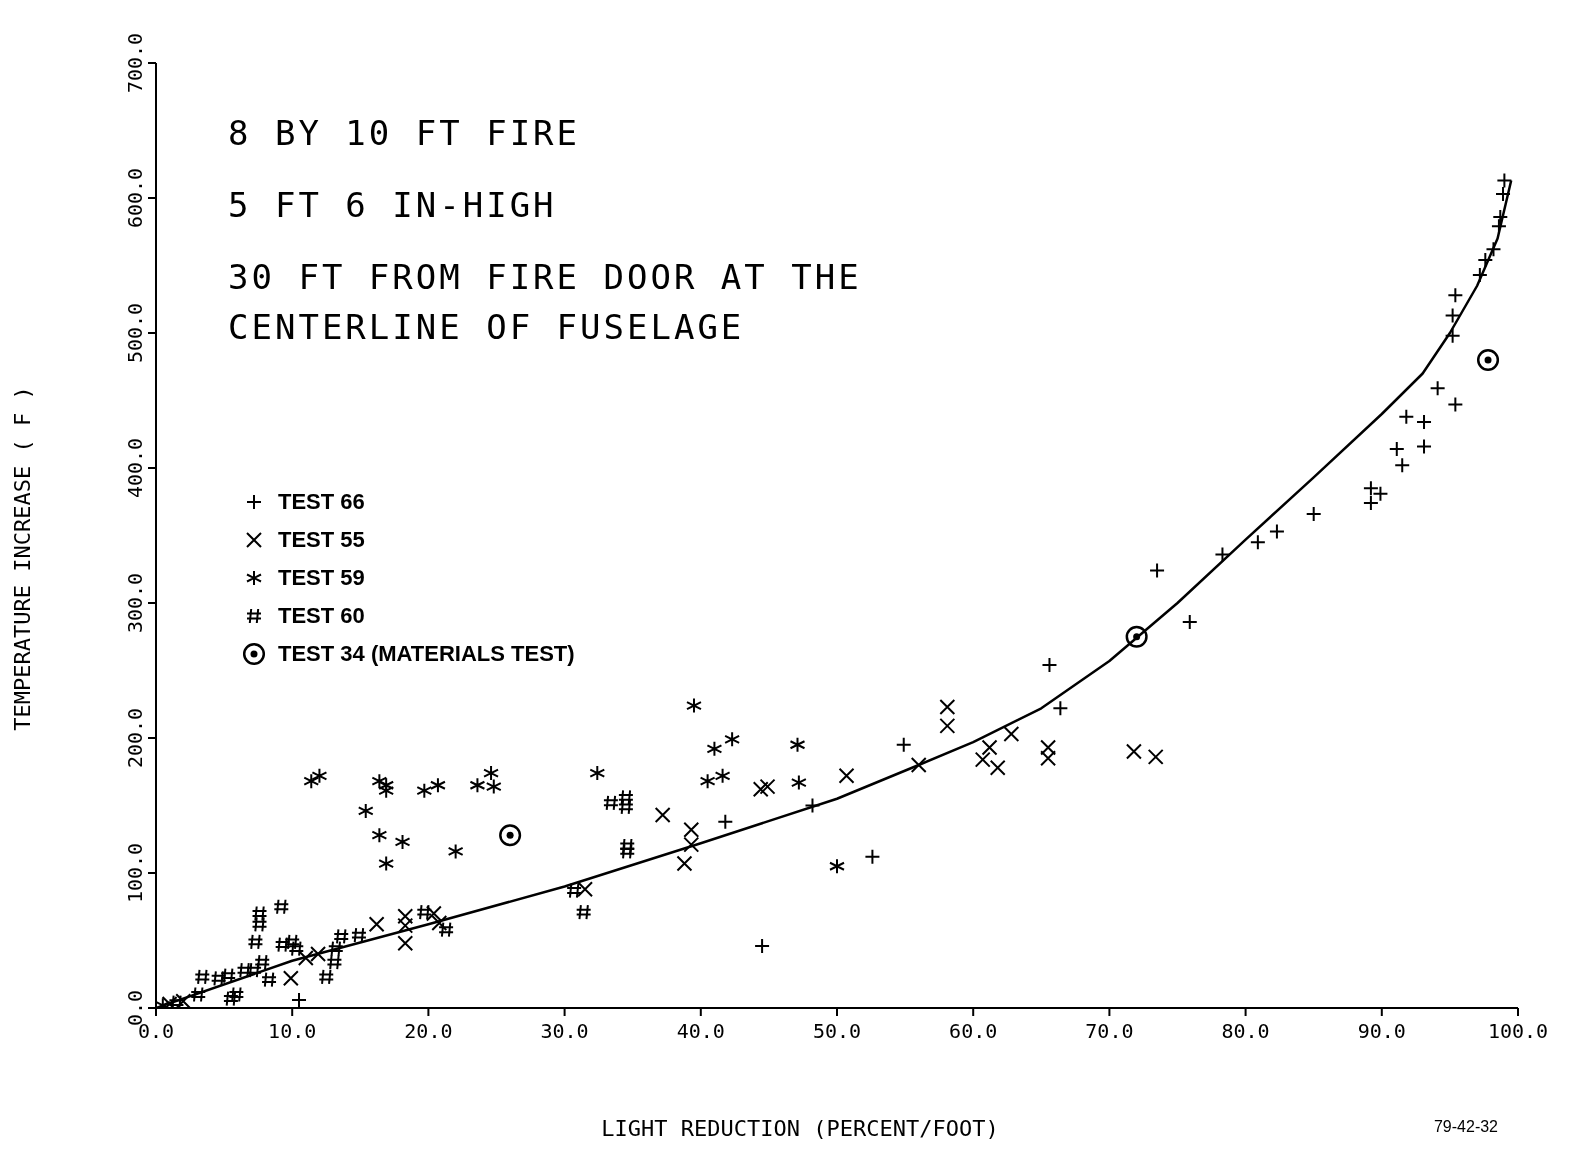 Image resolution: width=1585 pixels, height=1161 pixels. What do you see at coordinates (545, 302) in the screenshot?
I see `annotation: 30 FT FROM FIRE DOOR AT THE CENTERLINE OF FUSELAGE` at bounding box center [545, 302].